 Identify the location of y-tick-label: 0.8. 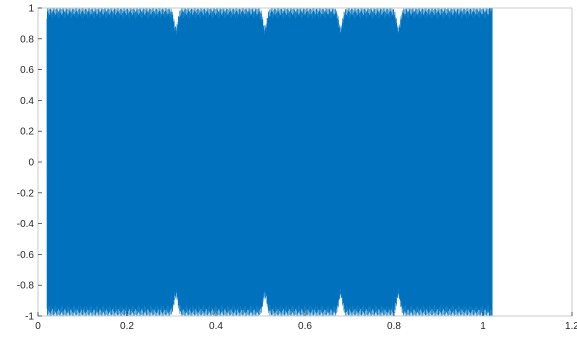
(27, 39).